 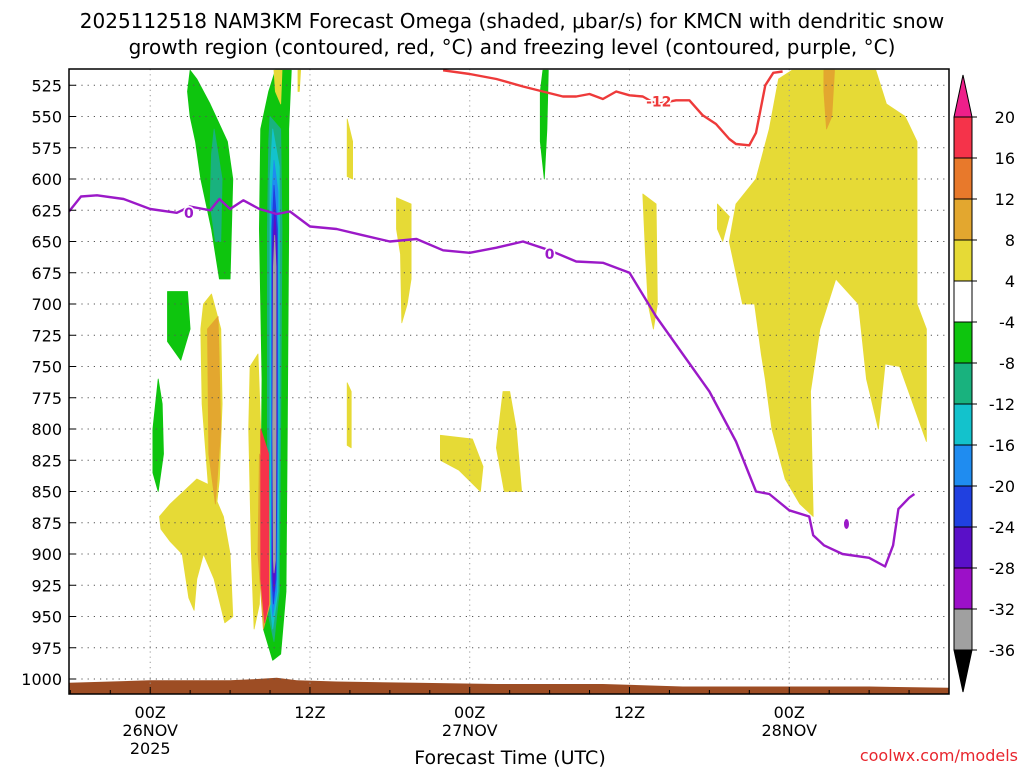 I want to click on y-tick-label-775: 775, so click(x=46, y=398).